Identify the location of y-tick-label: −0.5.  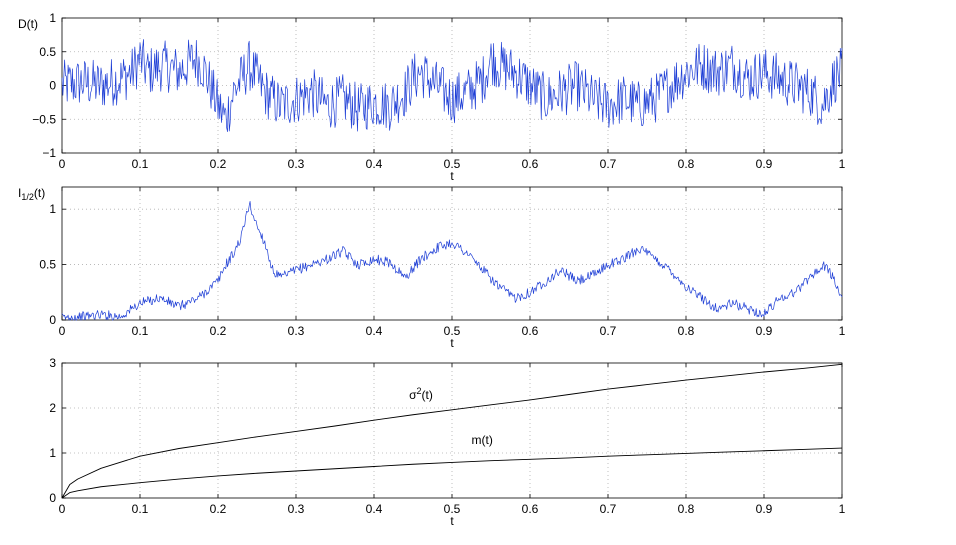
(44, 119).